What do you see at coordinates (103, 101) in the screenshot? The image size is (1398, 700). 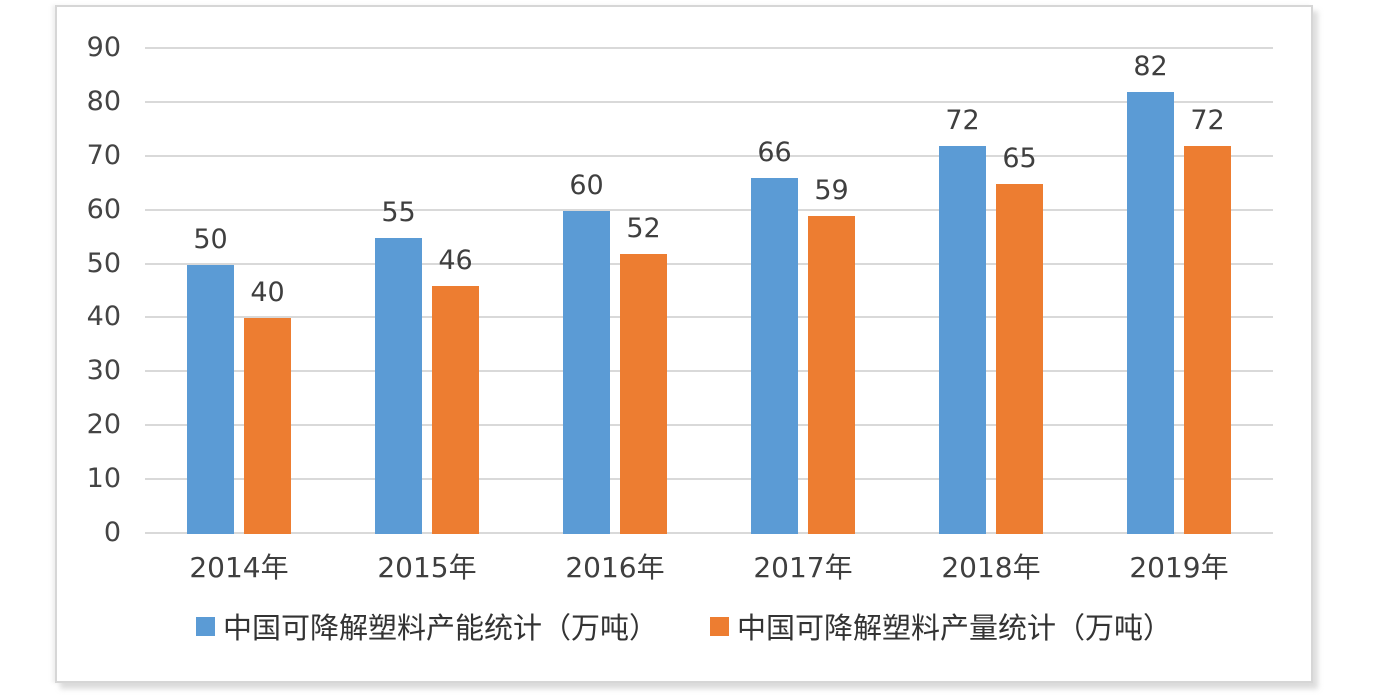 I see `y-axis-tick-label: 80` at bounding box center [103, 101].